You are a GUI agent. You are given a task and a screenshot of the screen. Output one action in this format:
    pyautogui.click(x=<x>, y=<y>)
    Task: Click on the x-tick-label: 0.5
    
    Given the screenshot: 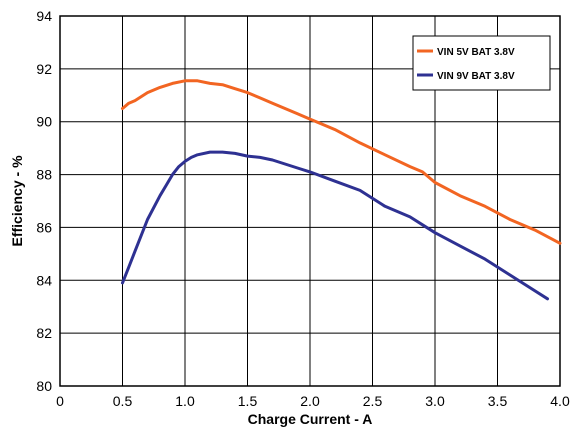 What is the action you would take?
    pyautogui.click(x=123, y=401)
    